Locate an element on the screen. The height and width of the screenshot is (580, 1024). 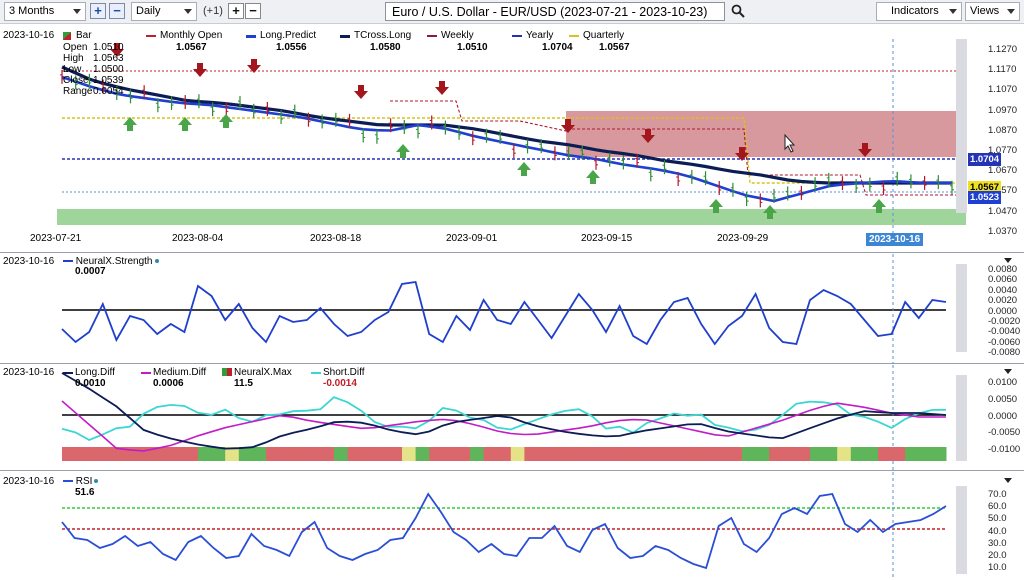
strength-legend-value: 0.0007 is located at coordinates (90, 271).